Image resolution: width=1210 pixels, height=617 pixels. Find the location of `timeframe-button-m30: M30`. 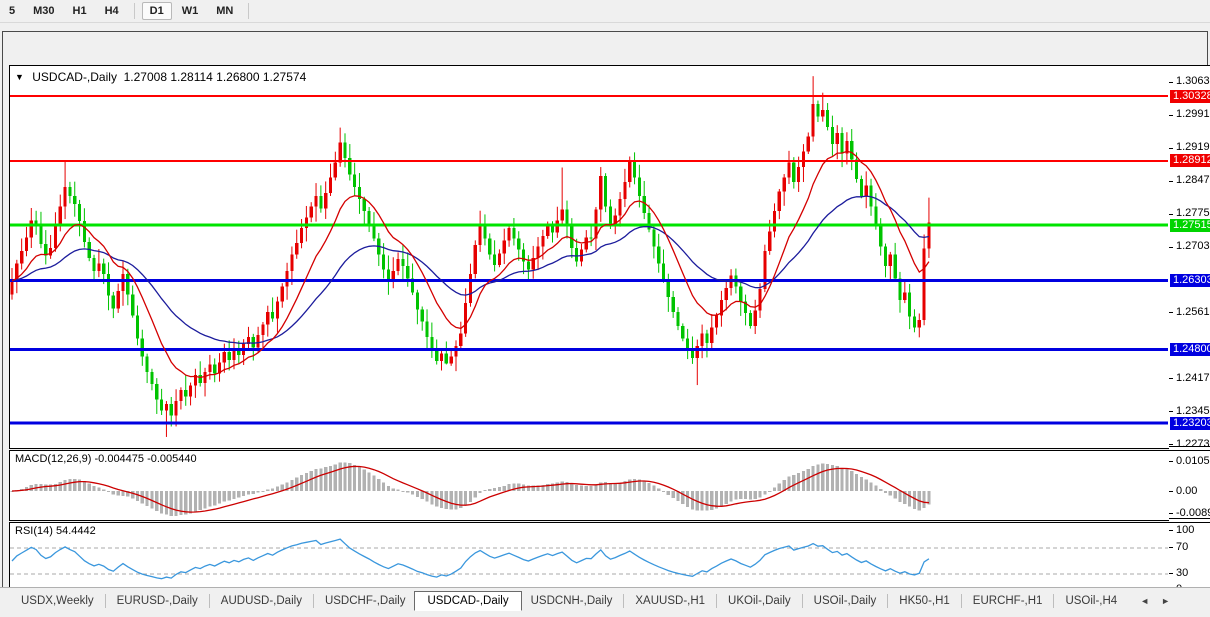

timeframe-button-m30: M30 is located at coordinates (44, 11).